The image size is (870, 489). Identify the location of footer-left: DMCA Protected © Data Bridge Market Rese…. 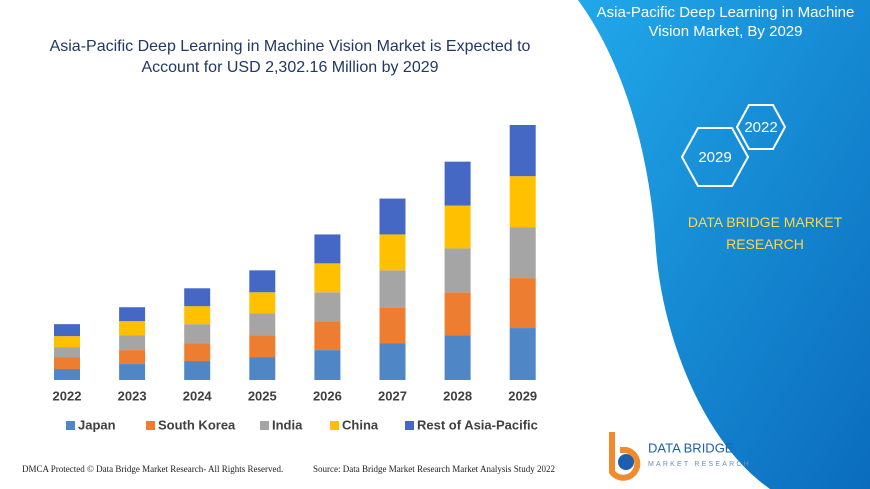
(153, 469).